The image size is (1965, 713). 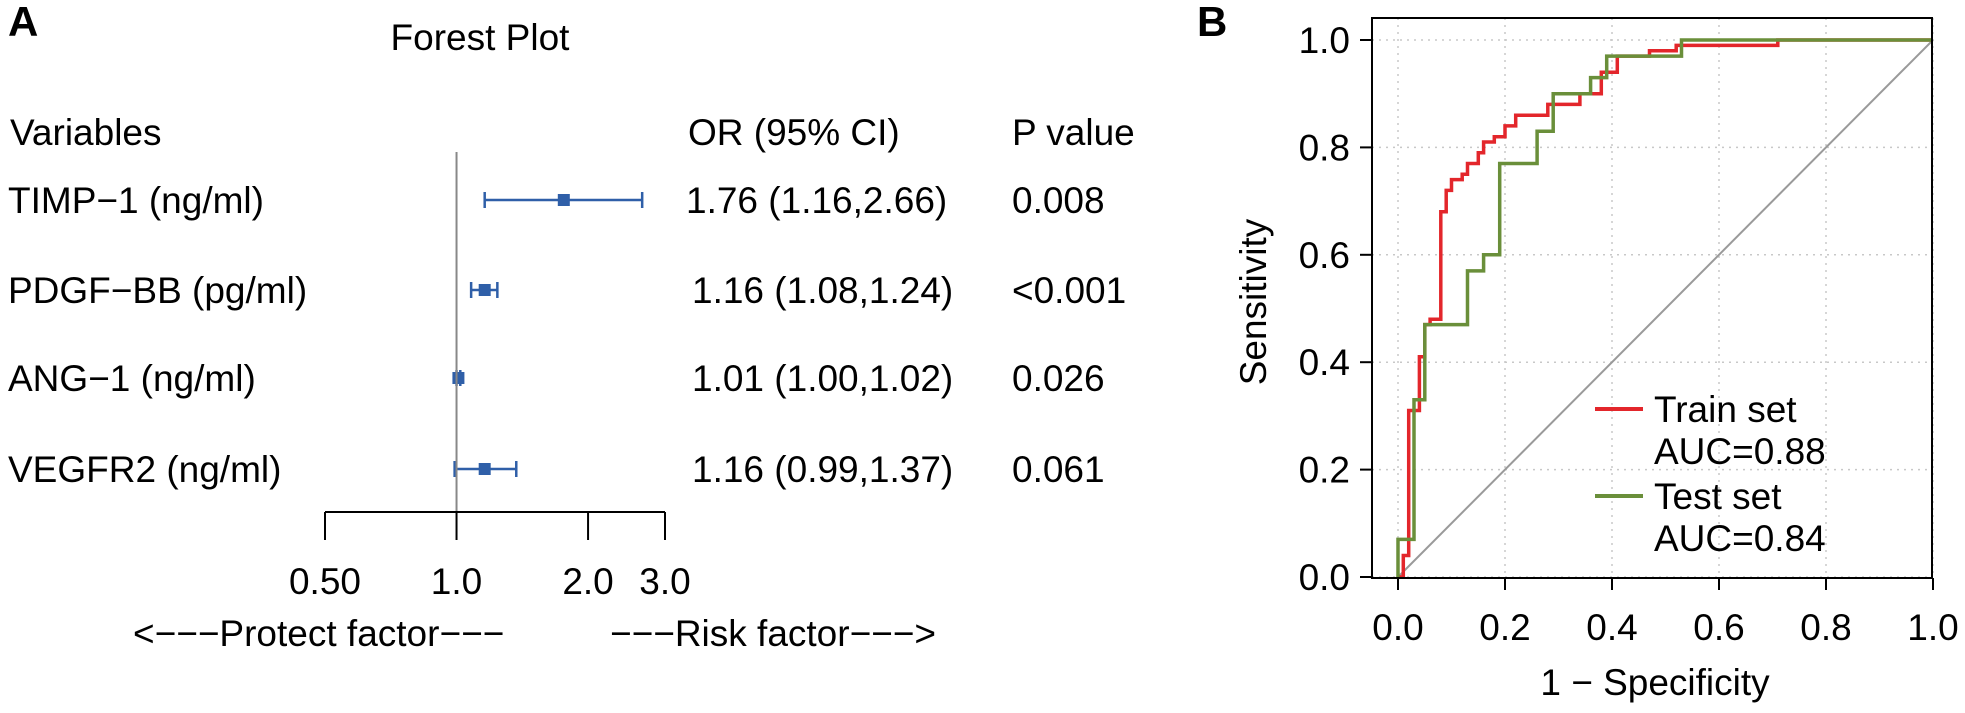 What do you see at coordinates (325, 581) in the screenshot?
I see `forest-tick-label: 0.50` at bounding box center [325, 581].